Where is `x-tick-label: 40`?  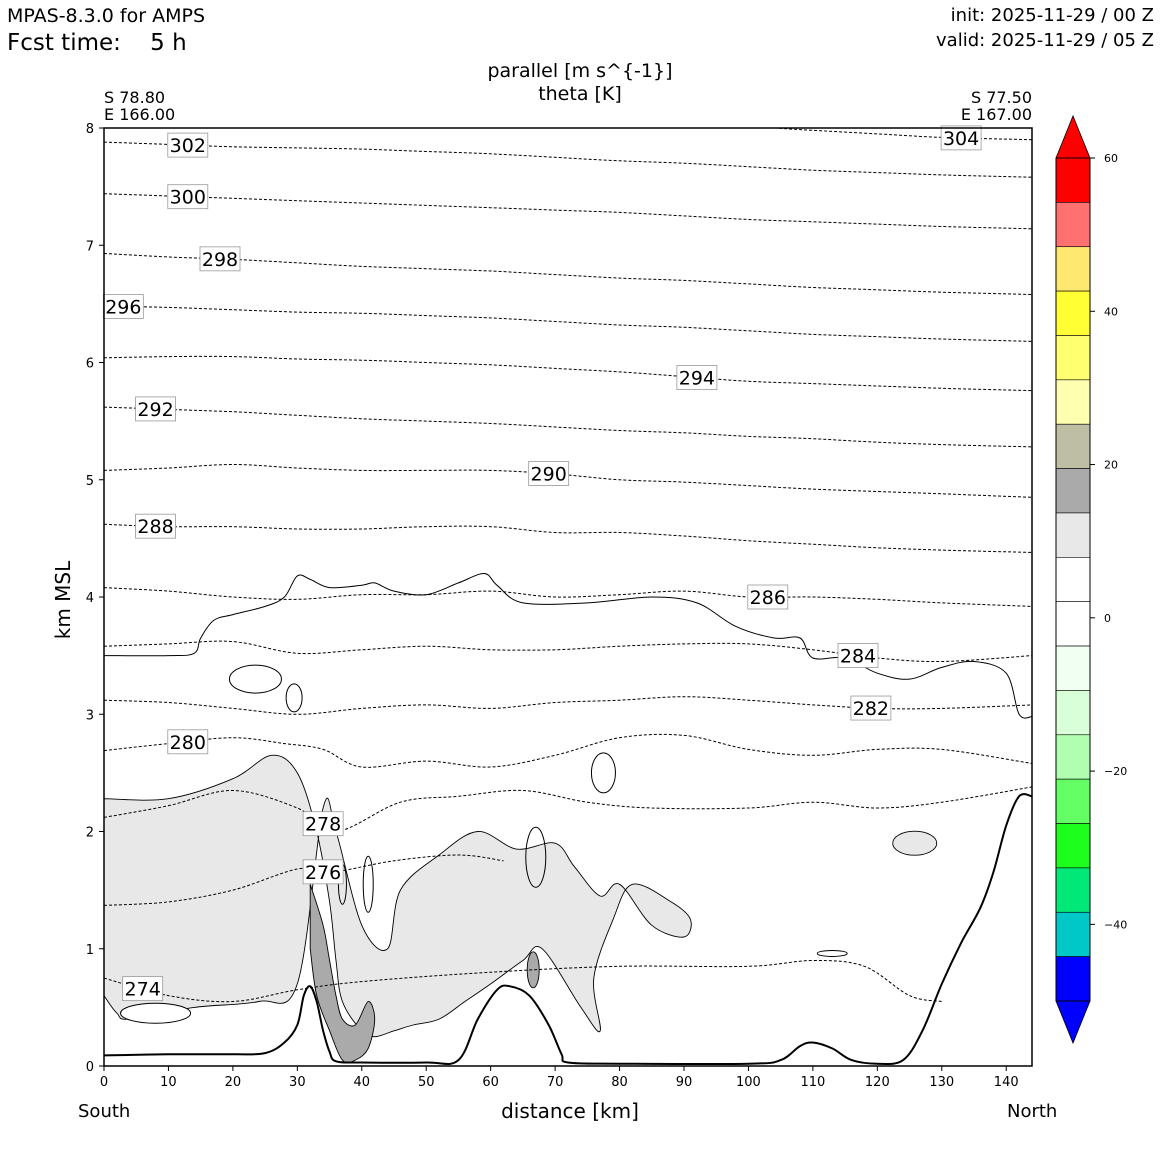 x-tick-label: 40 is located at coordinates (362, 1082).